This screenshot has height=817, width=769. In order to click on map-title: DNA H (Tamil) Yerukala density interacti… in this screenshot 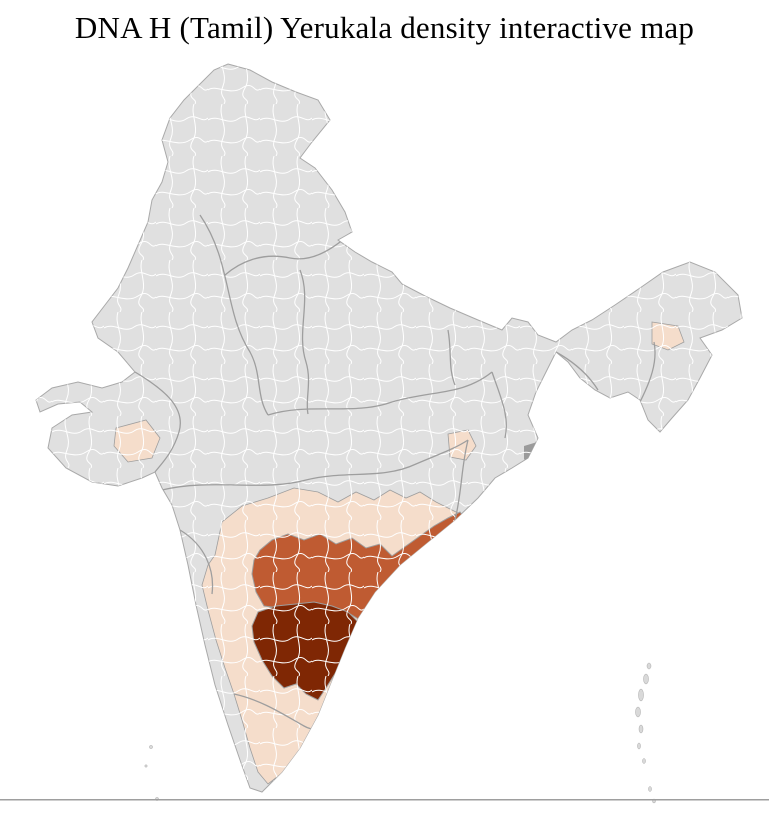, I will do `click(384, 27)`.